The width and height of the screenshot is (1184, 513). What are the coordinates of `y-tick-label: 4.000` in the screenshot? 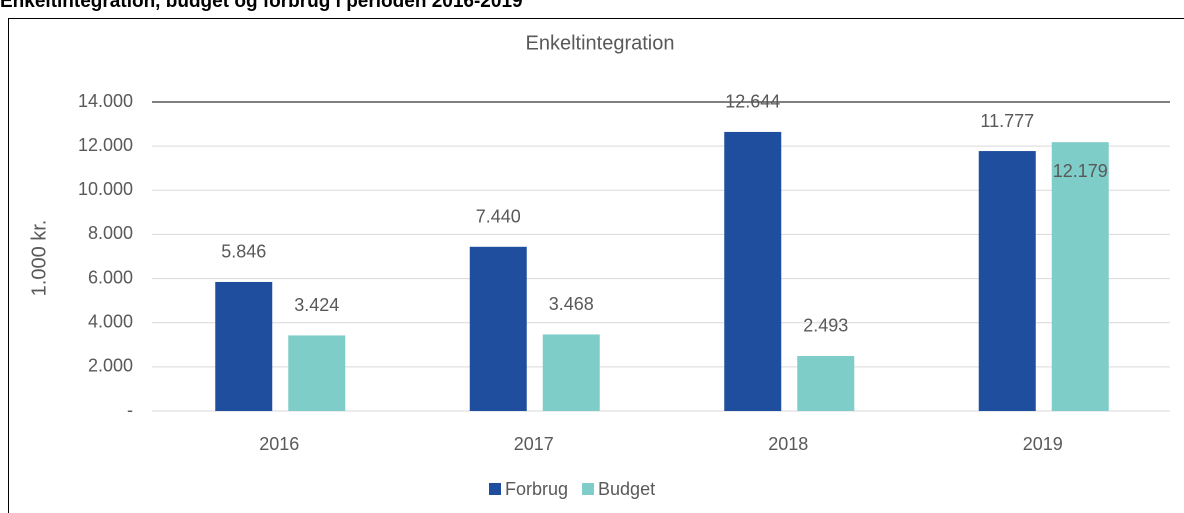 It's located at (110, 321).